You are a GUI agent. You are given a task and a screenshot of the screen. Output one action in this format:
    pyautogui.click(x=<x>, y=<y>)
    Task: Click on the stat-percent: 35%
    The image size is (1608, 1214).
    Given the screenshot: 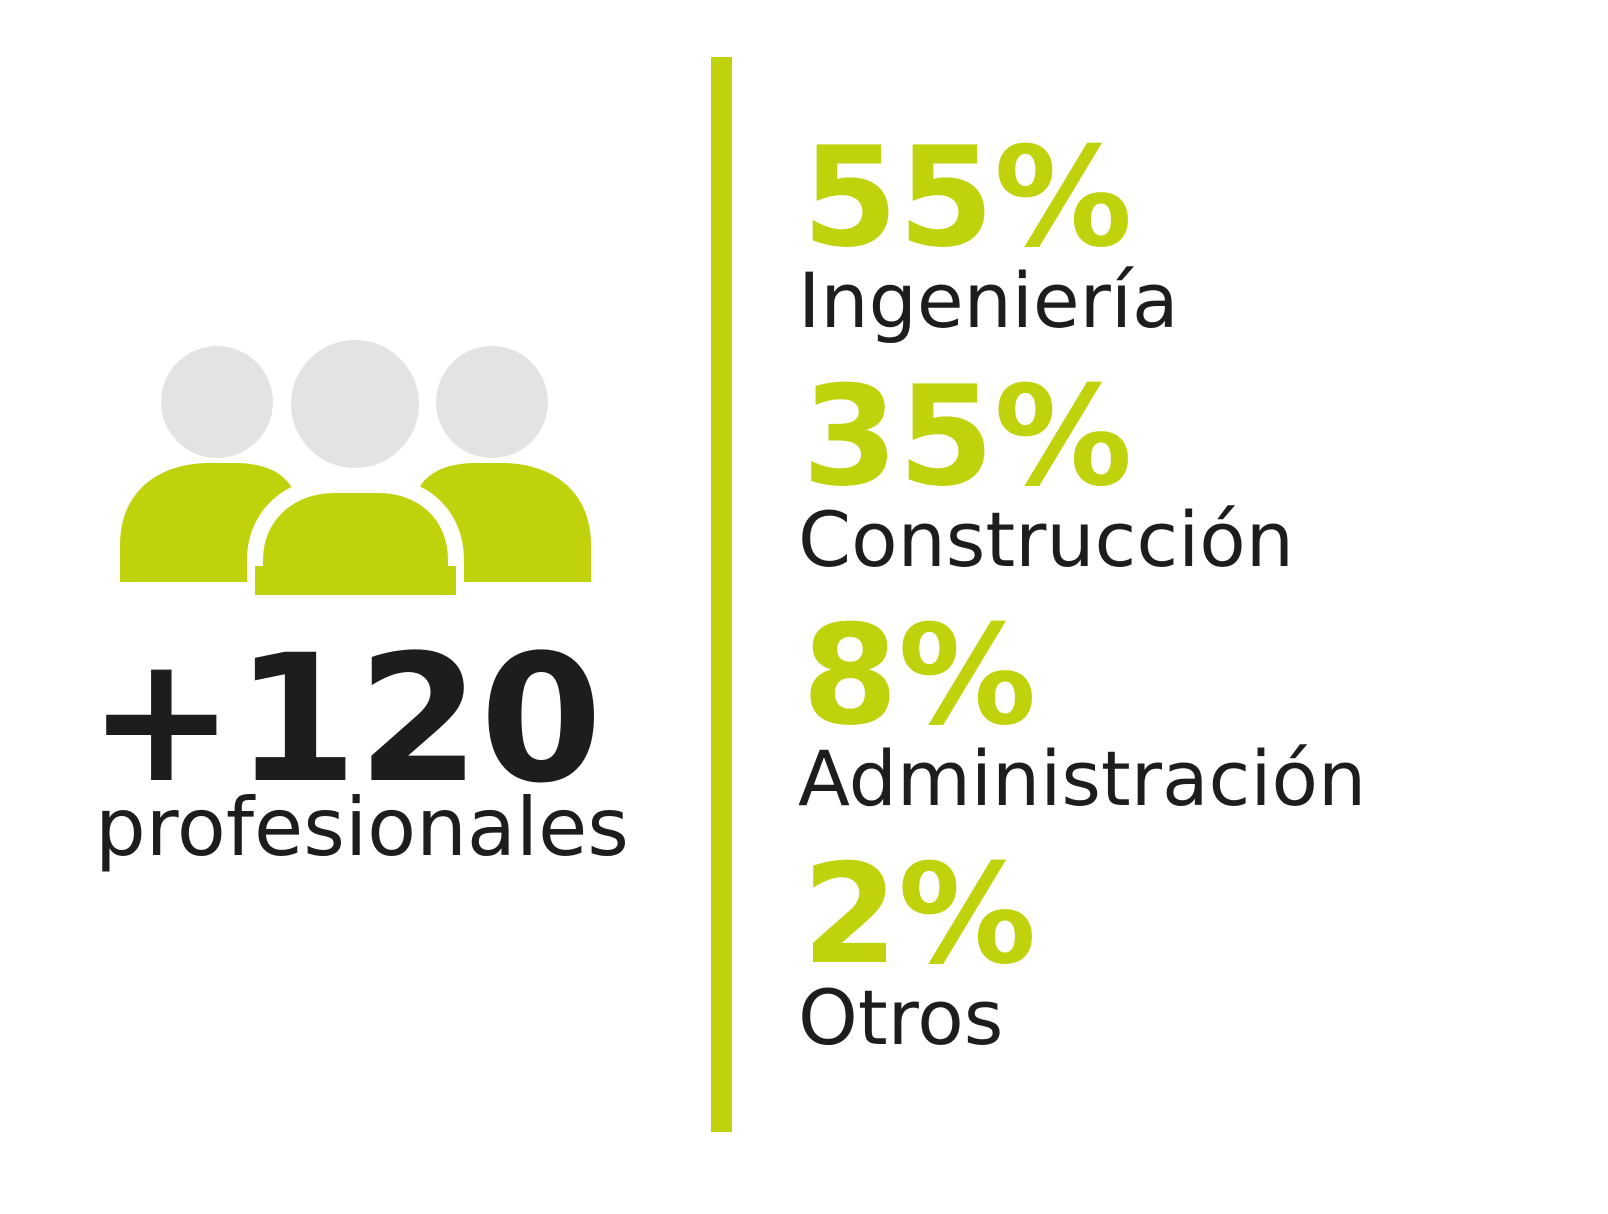 What is the action you would take?
    pyautogui.click(x=967, y=436)
    